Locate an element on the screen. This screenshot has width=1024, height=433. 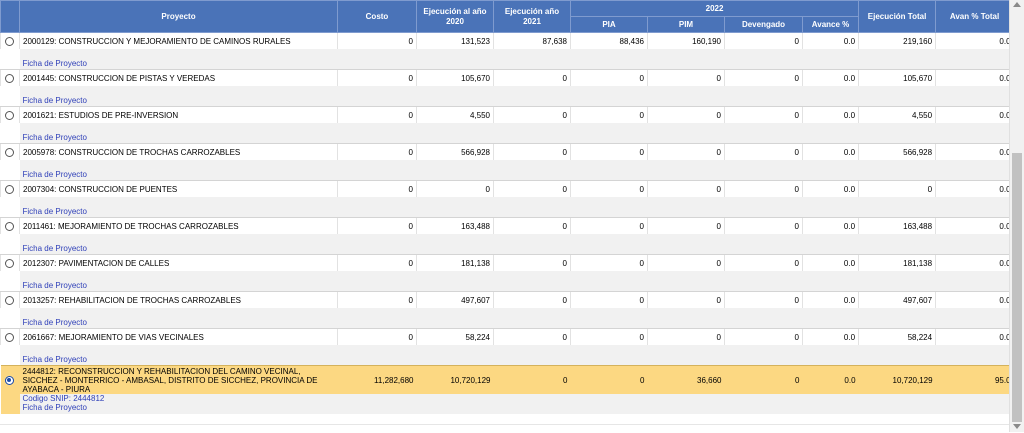
ejec2020-value: 58,224 is located at coordinates (455, 336).